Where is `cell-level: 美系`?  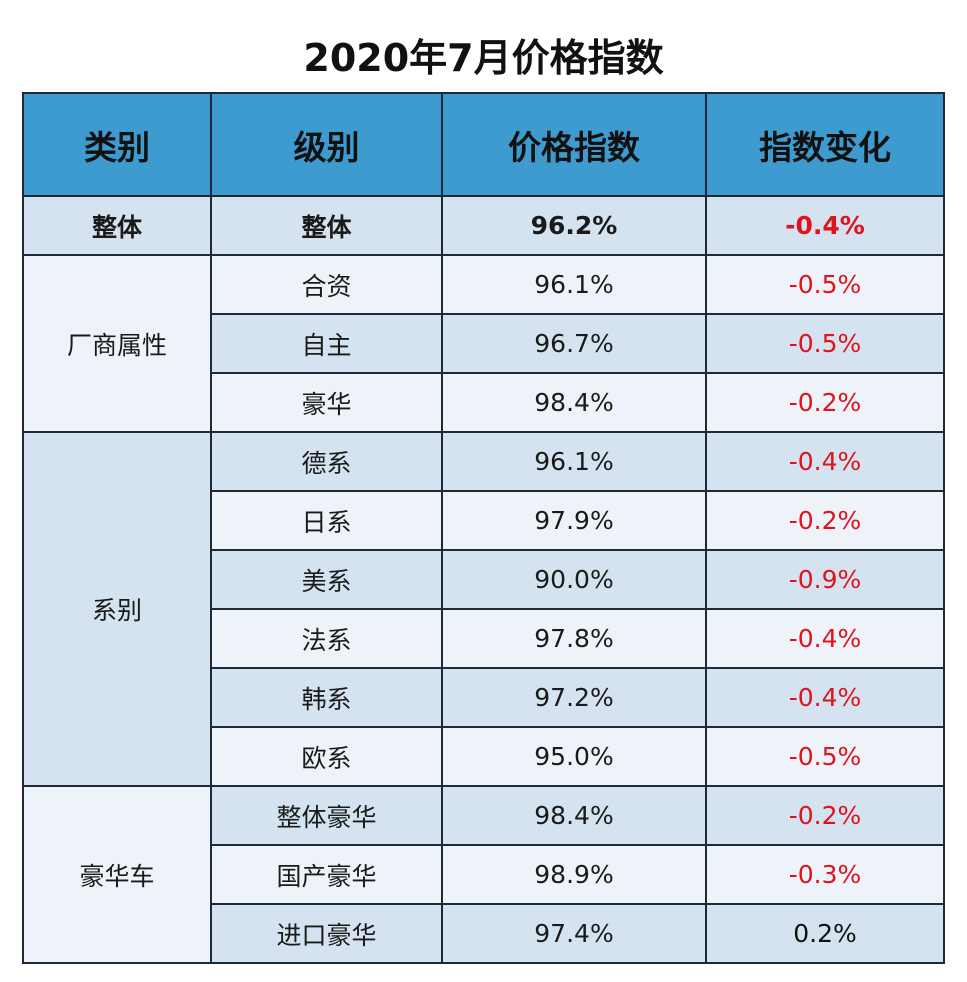 cell-level: 美系 is located at coordinates (326, 579).